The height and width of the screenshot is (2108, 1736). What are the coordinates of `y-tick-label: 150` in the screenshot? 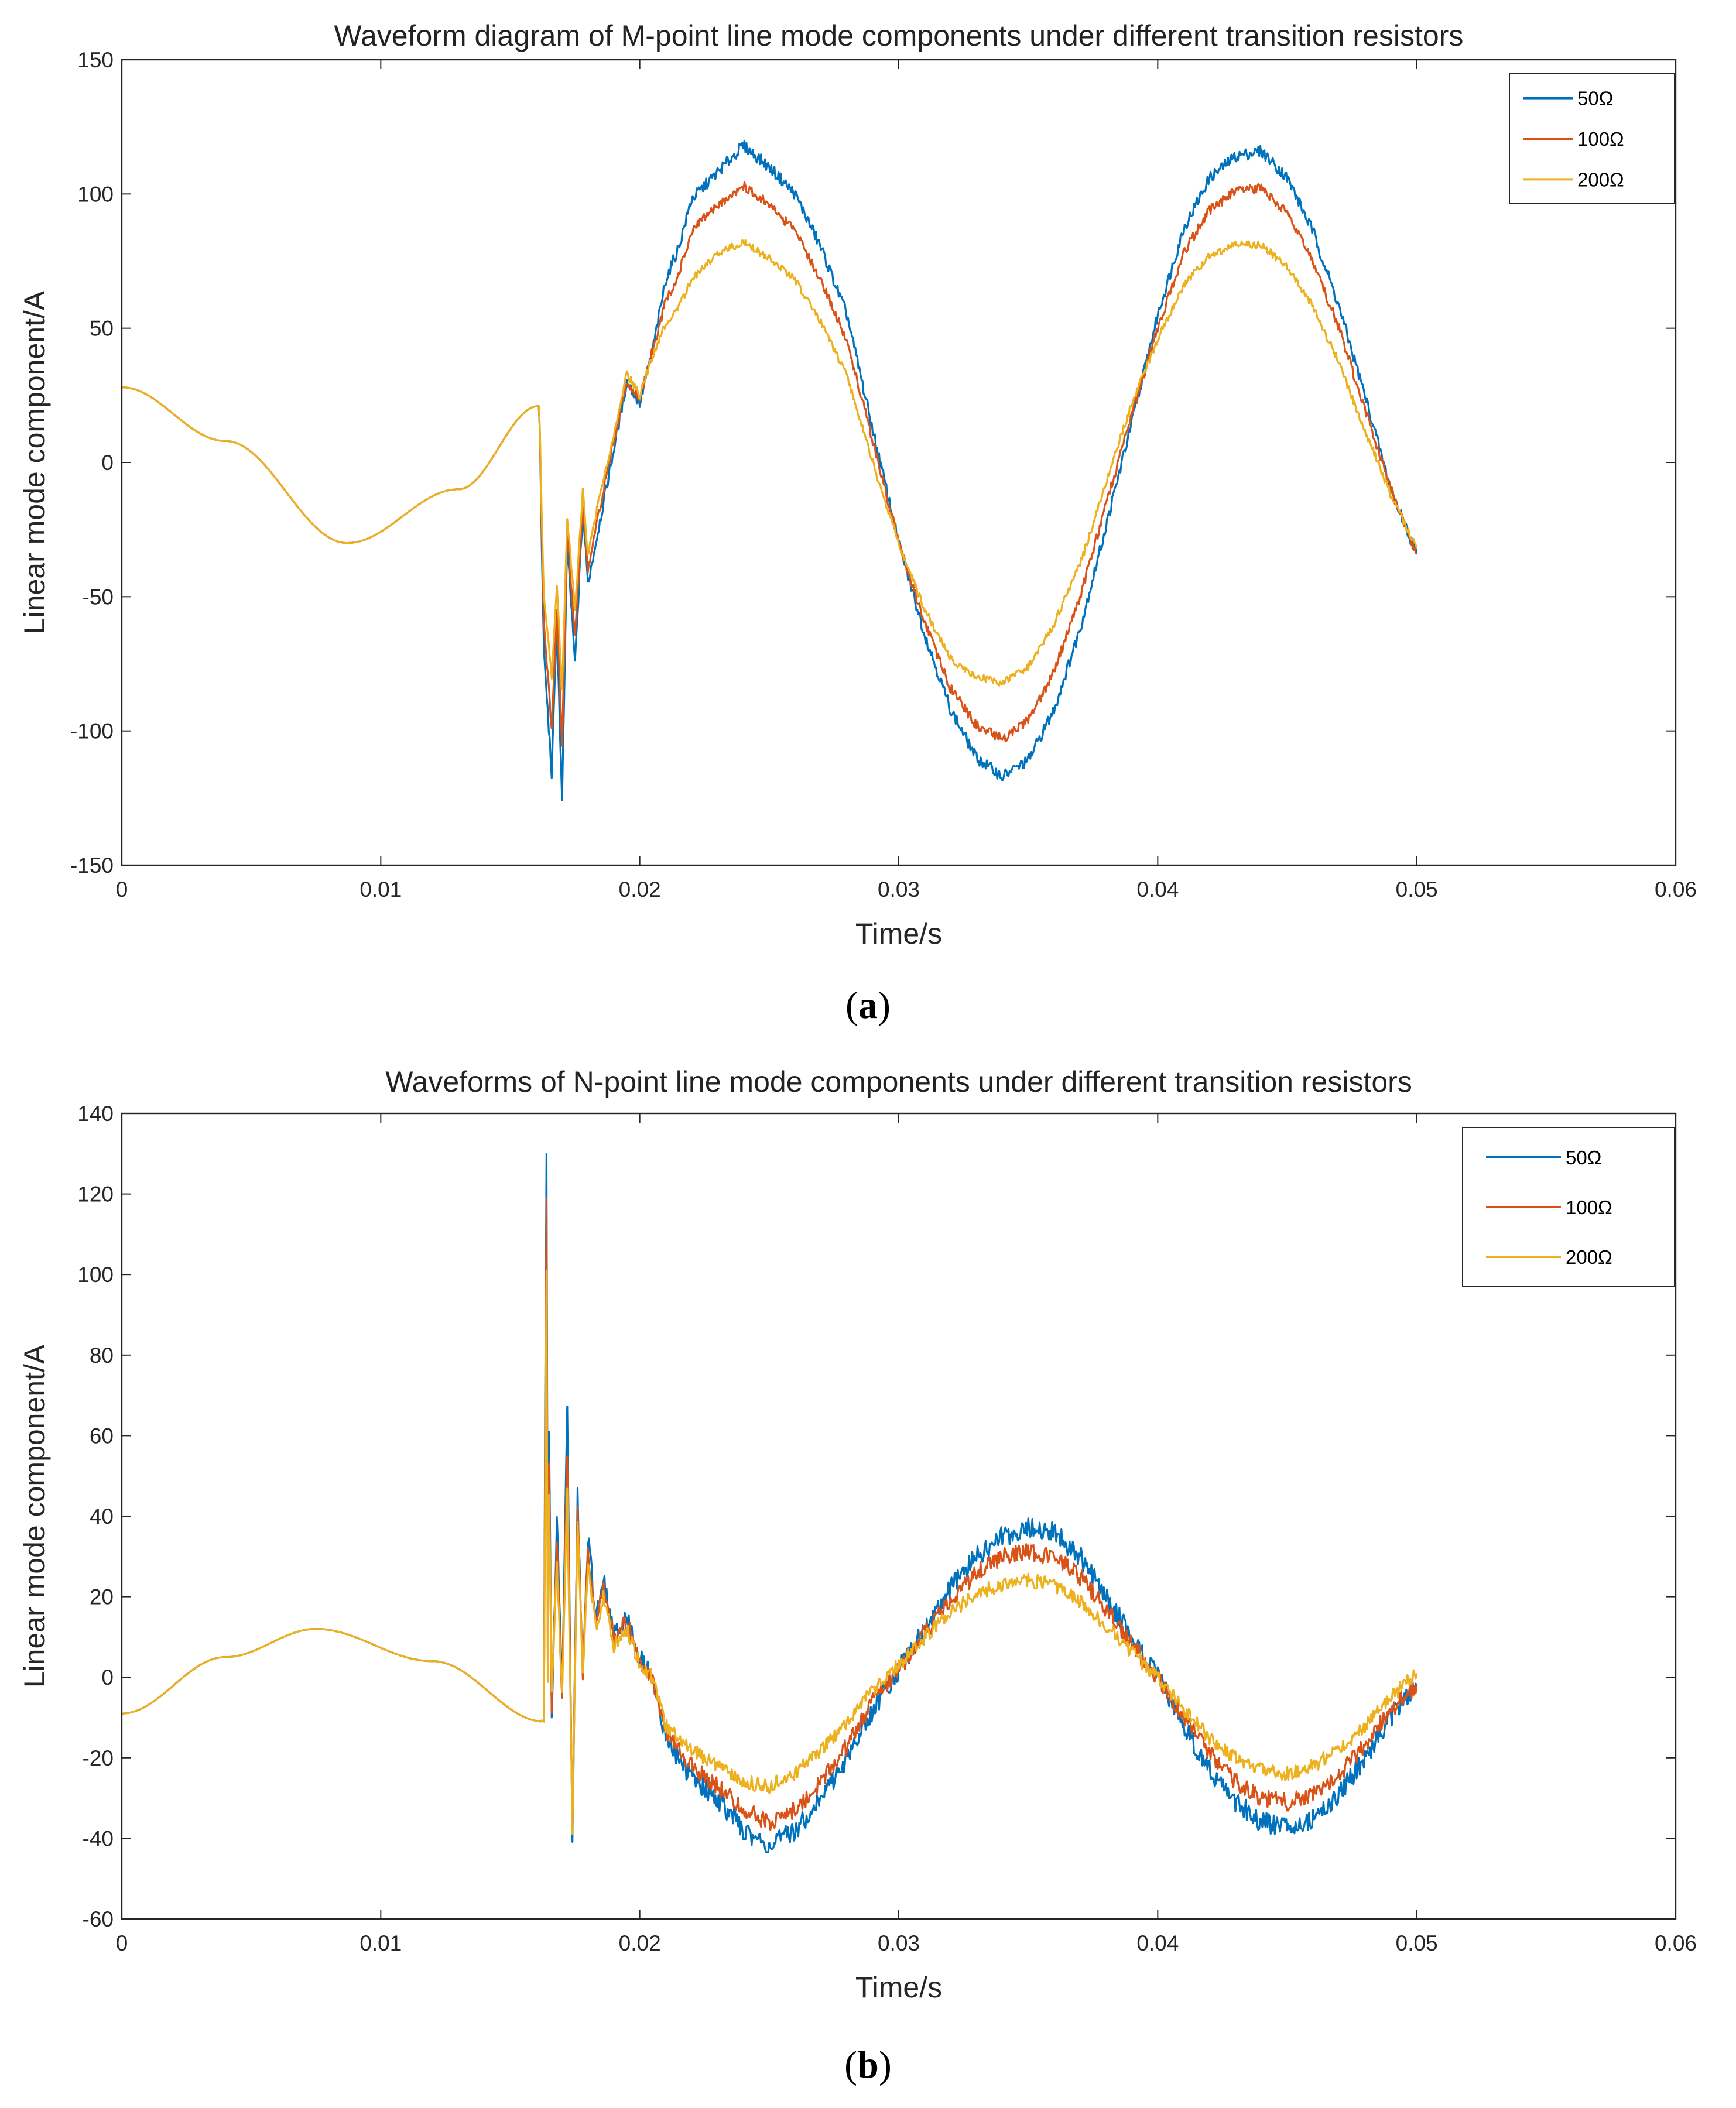 It's located at (95, 60).